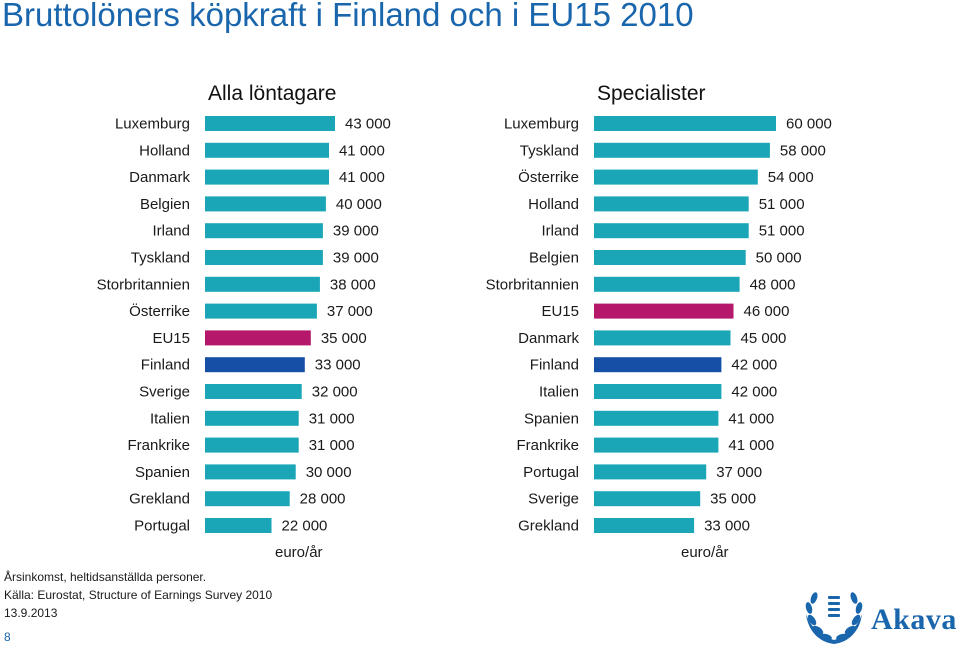  I want to click on value-label-holland: 41 000, so click(362, 150).